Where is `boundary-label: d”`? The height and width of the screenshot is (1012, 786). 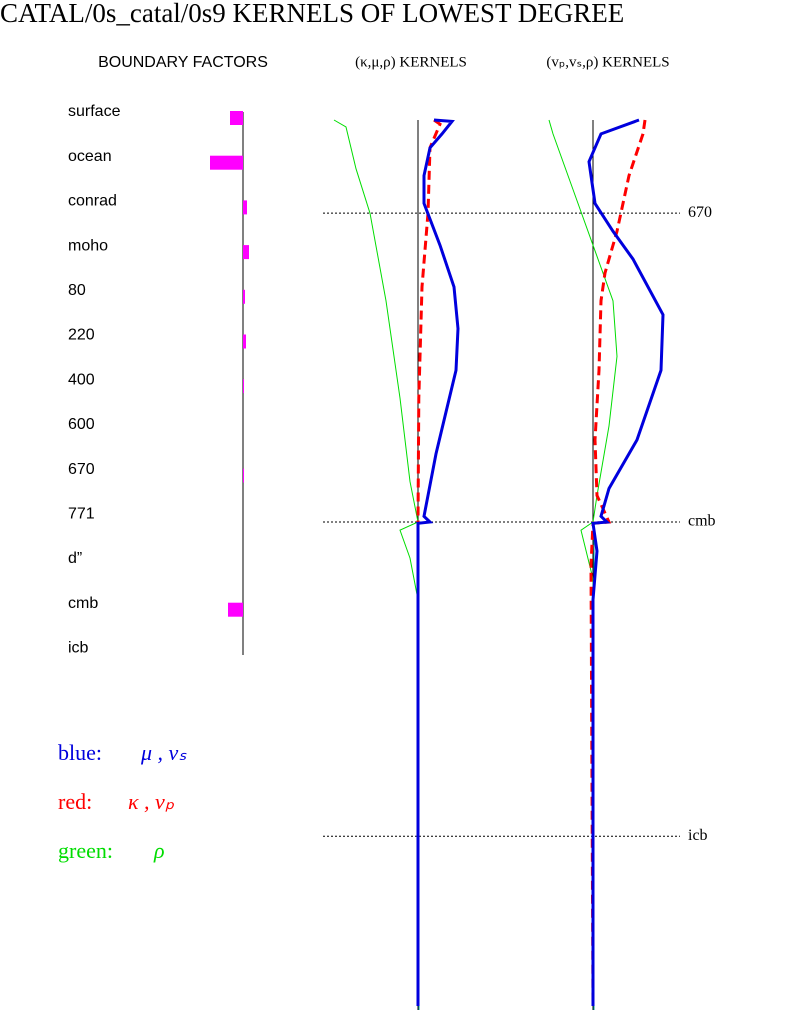
boundary-label: d” is located at coordinates (75, 558).